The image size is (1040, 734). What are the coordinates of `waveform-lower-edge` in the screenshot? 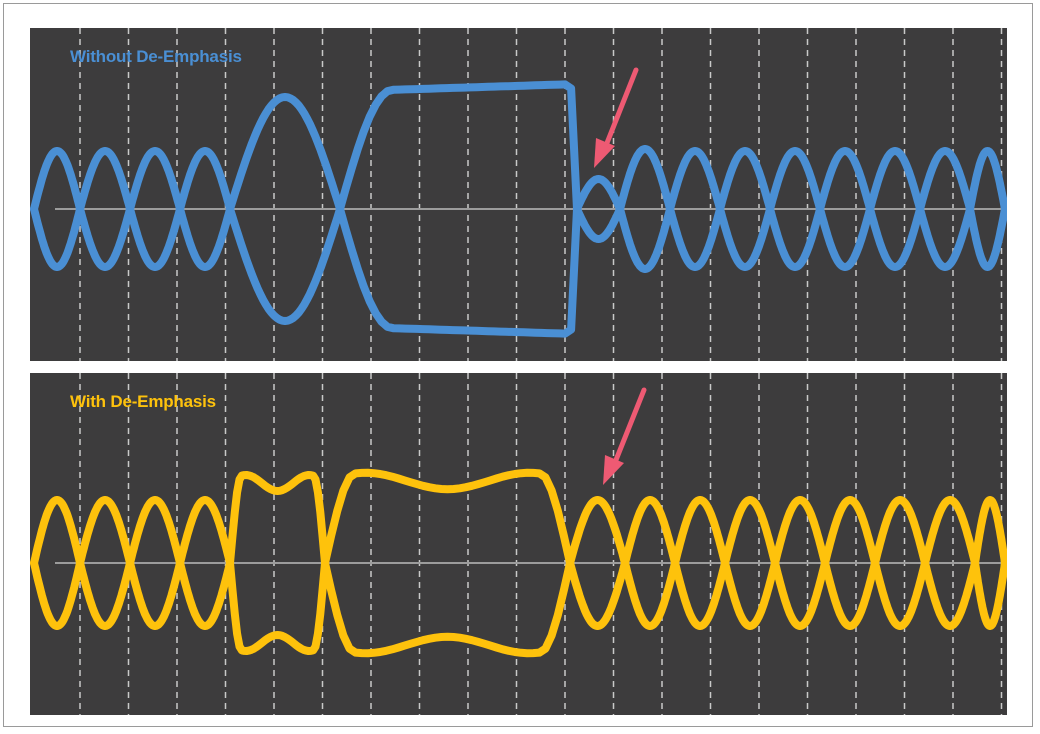 It's located at (518, 608).